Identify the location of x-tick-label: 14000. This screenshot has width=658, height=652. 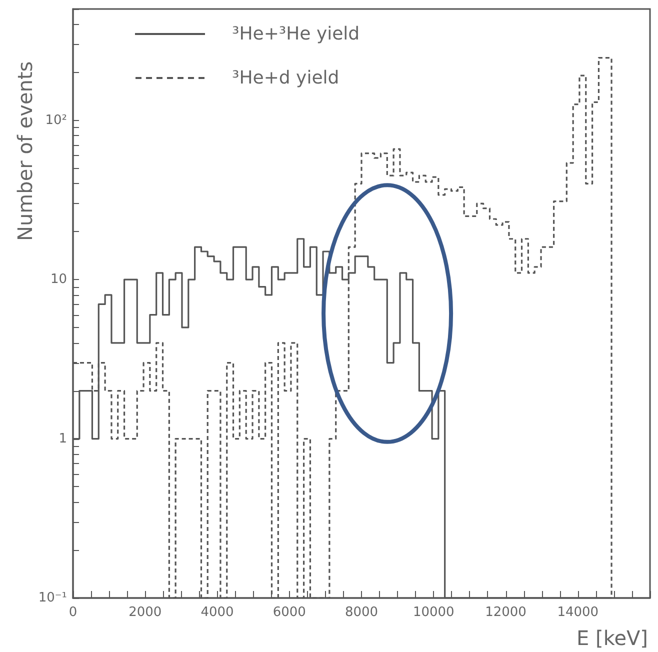
(578, 612).